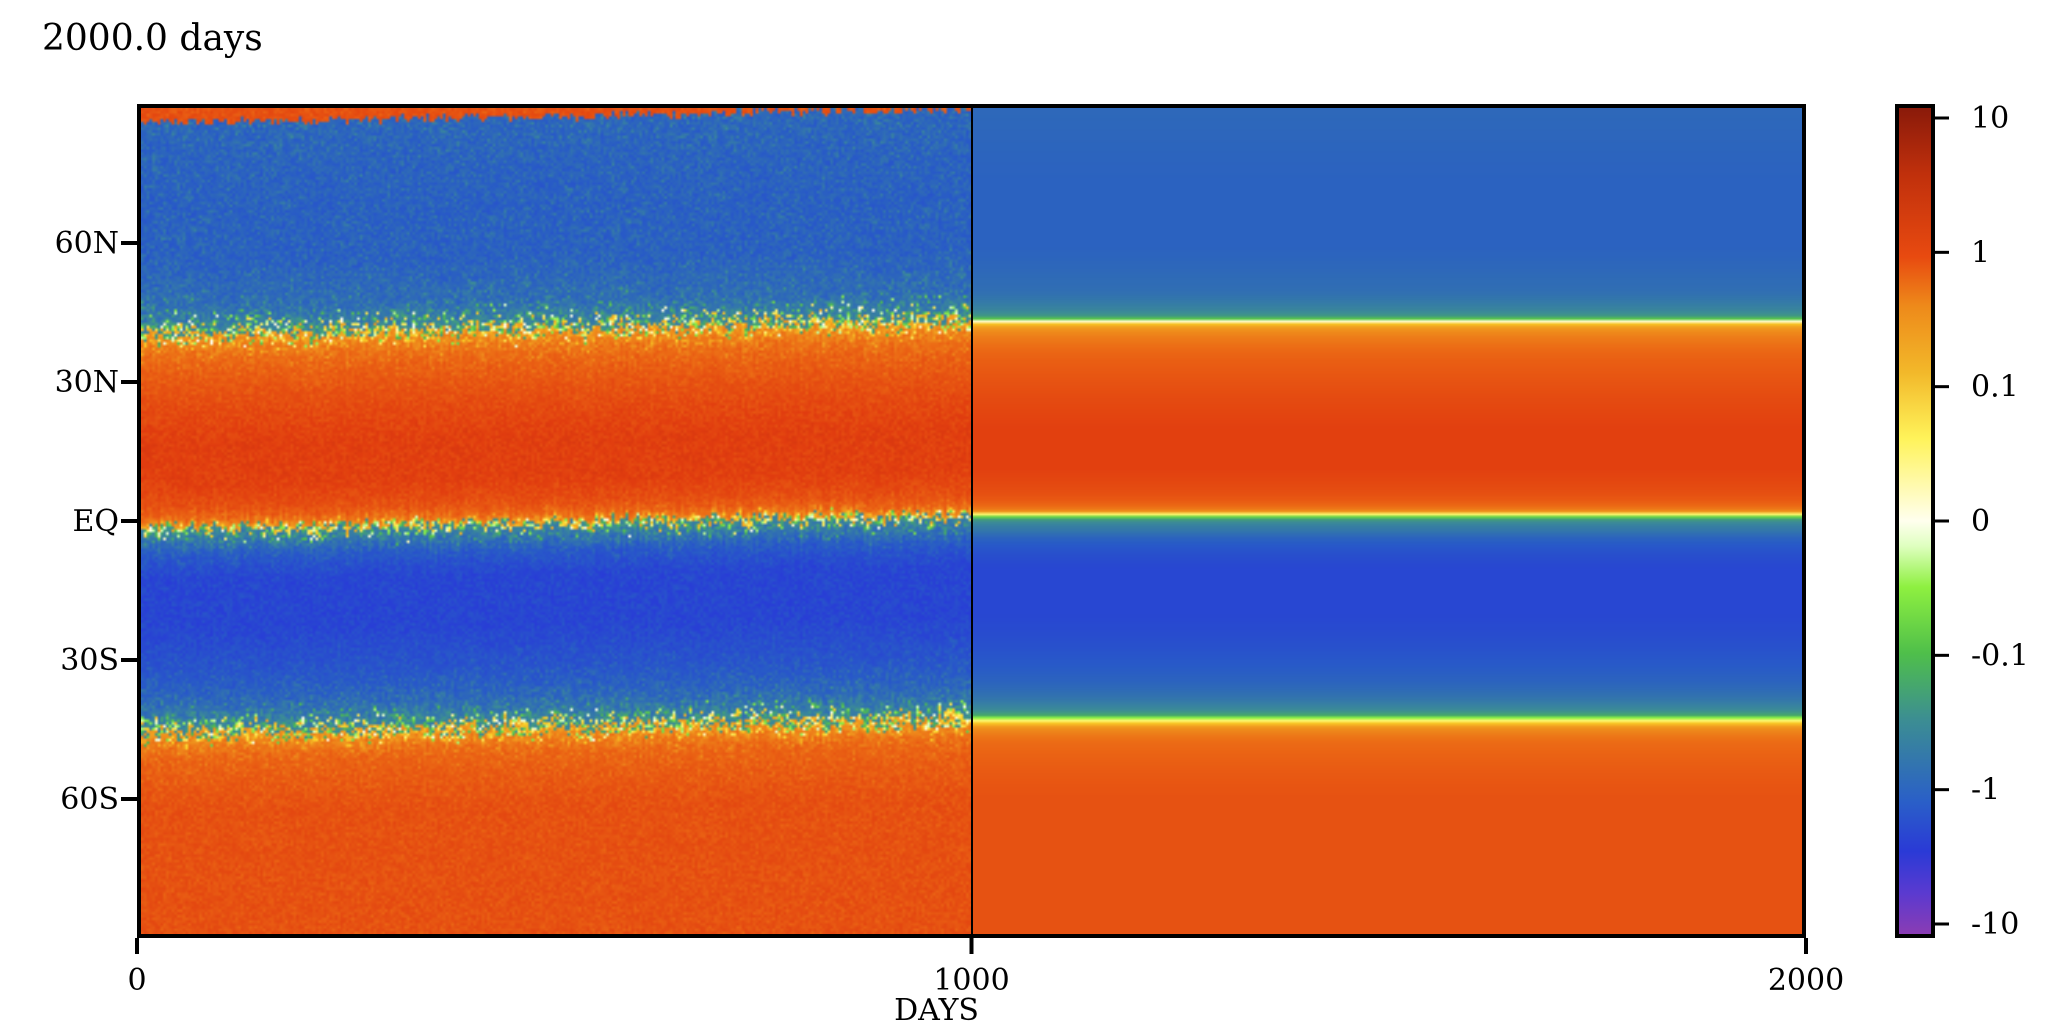 This screenshot has height=1034, width=2050. Describe the element at coordinates (89, 799) in the screenshot. I see `y-tick-label: 60S` at that location.